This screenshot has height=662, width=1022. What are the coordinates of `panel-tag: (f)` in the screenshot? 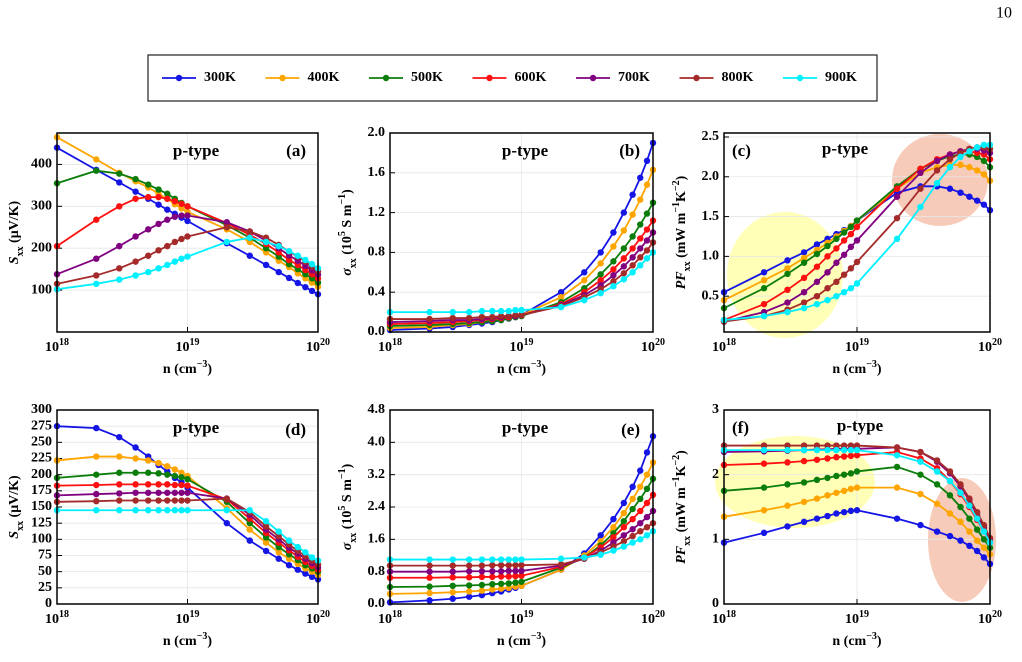 It's located at (740, 427).